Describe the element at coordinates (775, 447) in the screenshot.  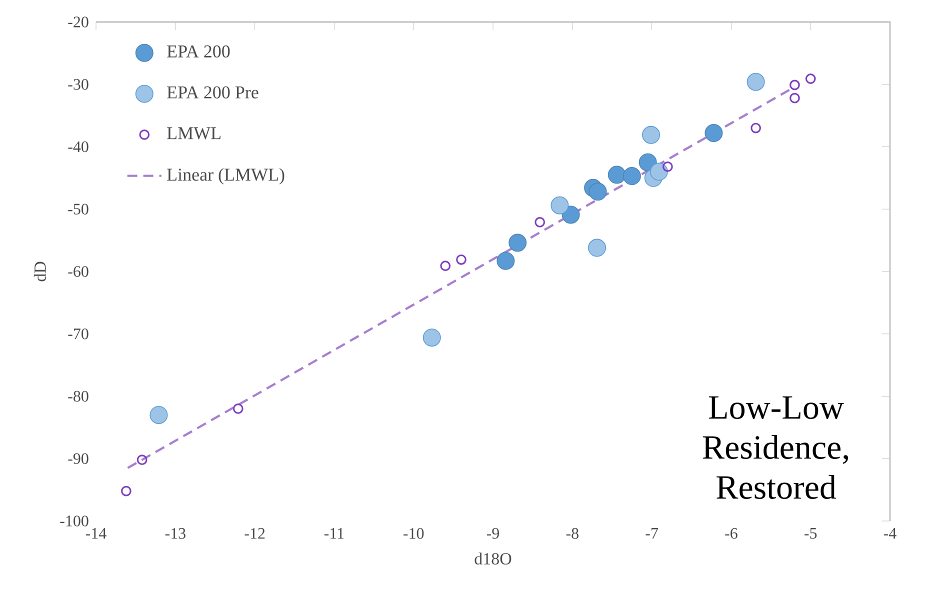
I see `annotation: Low-Low Residence, Restored` at that location.